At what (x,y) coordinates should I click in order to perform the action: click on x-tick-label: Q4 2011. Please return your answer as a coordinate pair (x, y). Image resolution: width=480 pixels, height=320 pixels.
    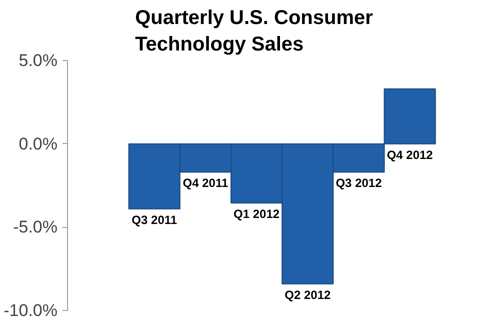
    Looking at the image, I should click on (205, 183).